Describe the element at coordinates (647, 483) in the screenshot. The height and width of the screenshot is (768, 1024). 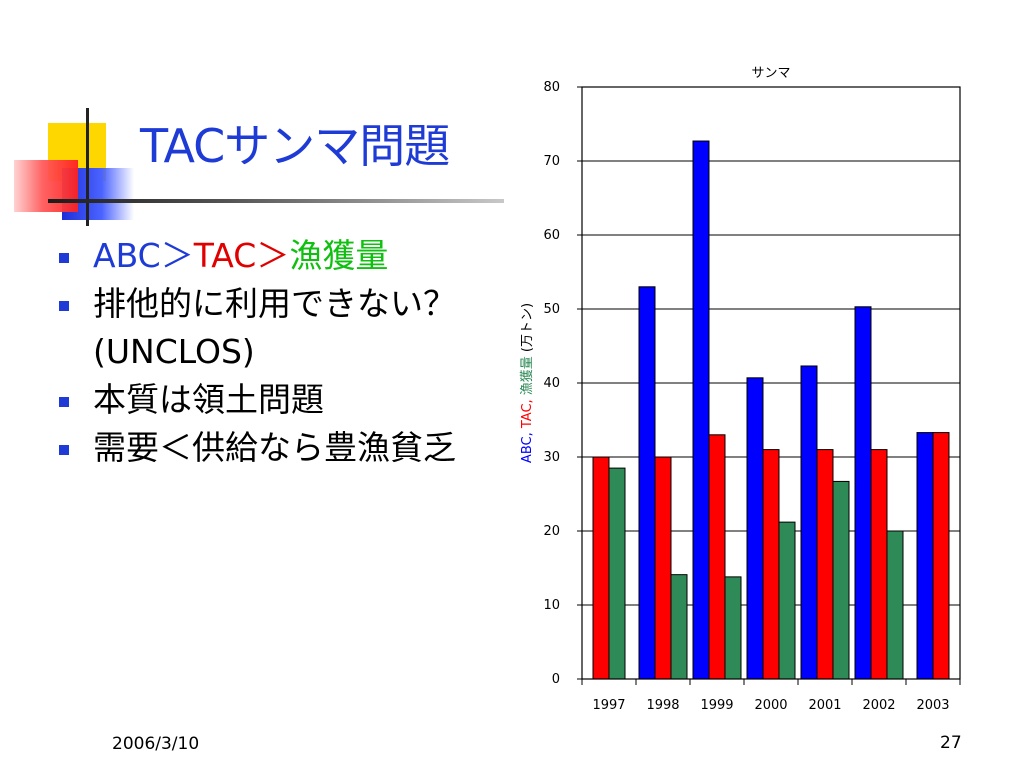
I see `bar-abc-1998` at that location.